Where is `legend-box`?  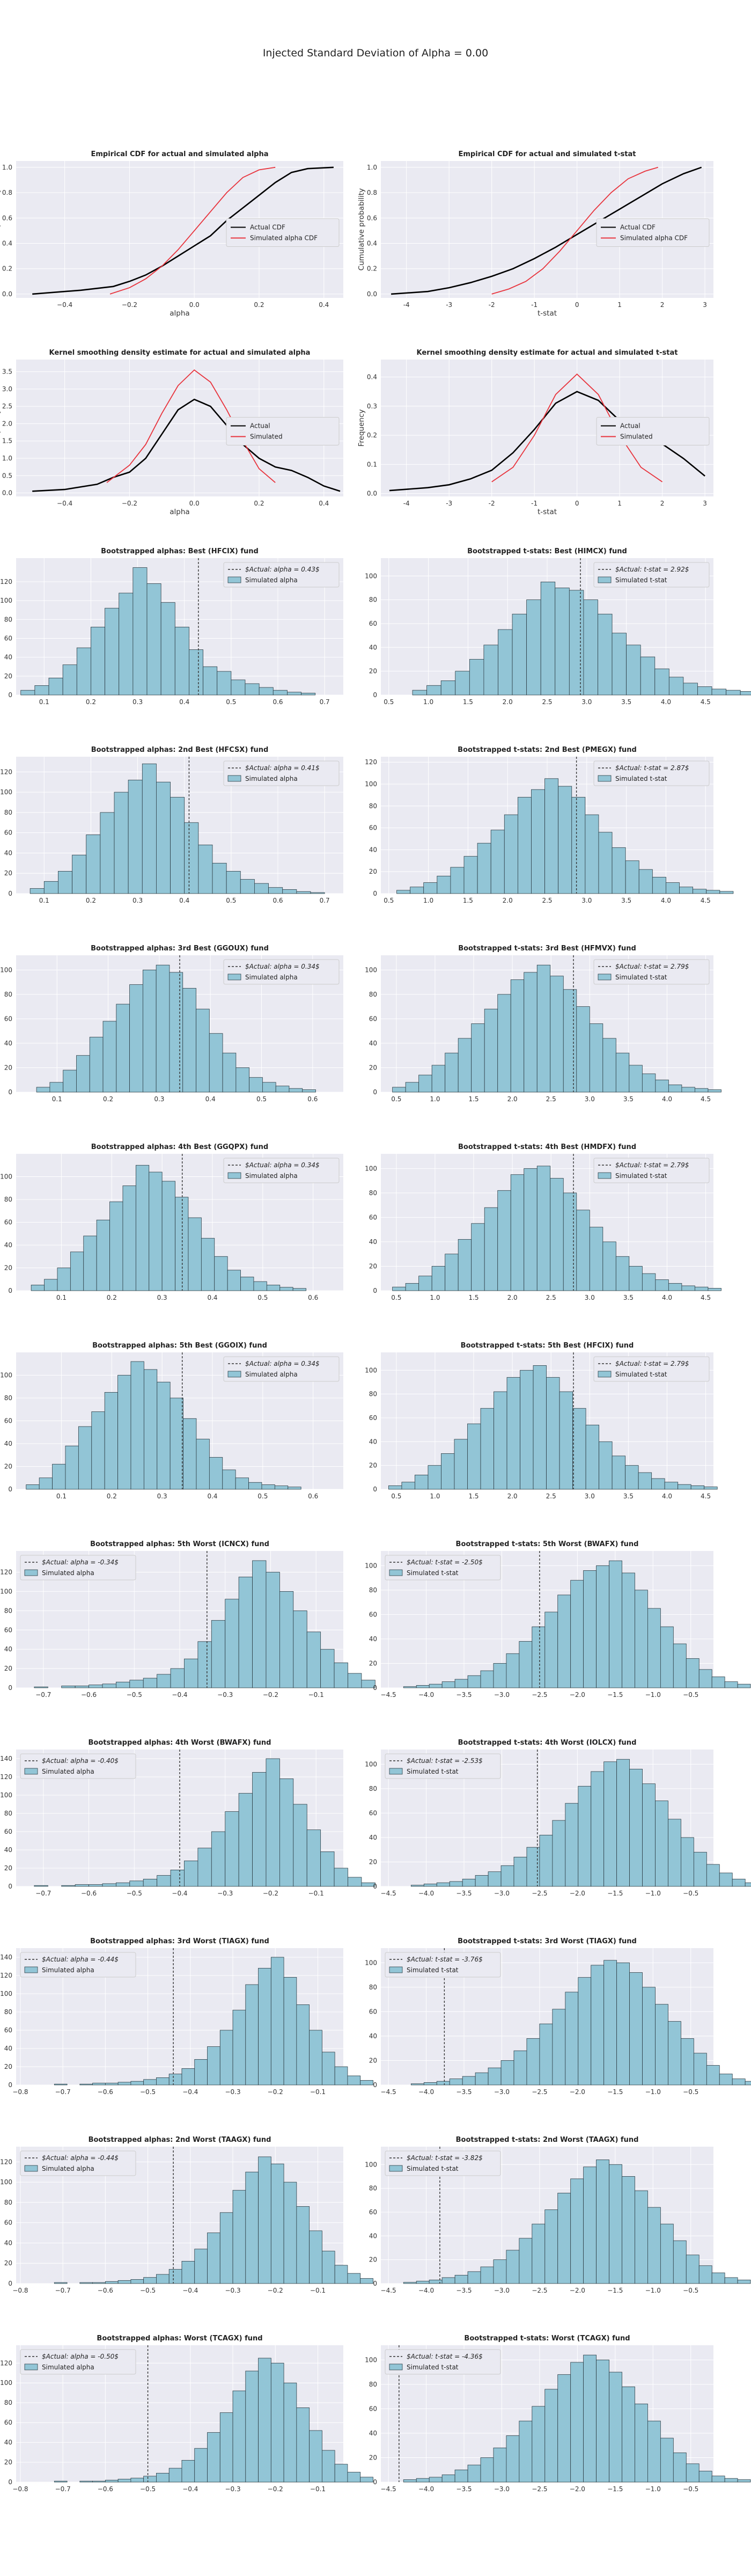 legend-box is located at coordinates (281, 1170).